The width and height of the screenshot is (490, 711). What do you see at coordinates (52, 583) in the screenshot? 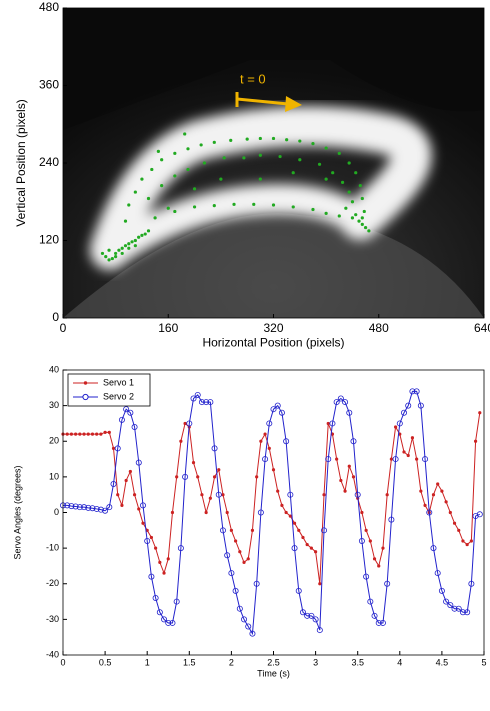
I see `y-tick-label: -20` at bounding box center [52, 583].